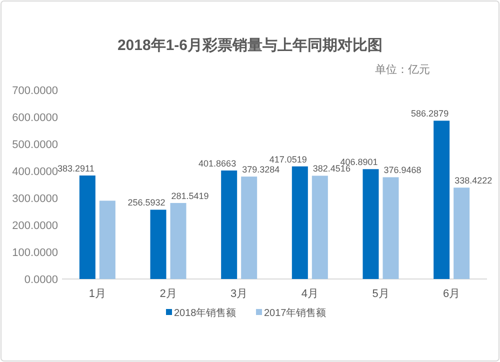 This screenshot has height=362, width=500. Describe the element at coordinates (295, 313) in the screenshot. I see `legend-label: 2017年销售额` at that location.